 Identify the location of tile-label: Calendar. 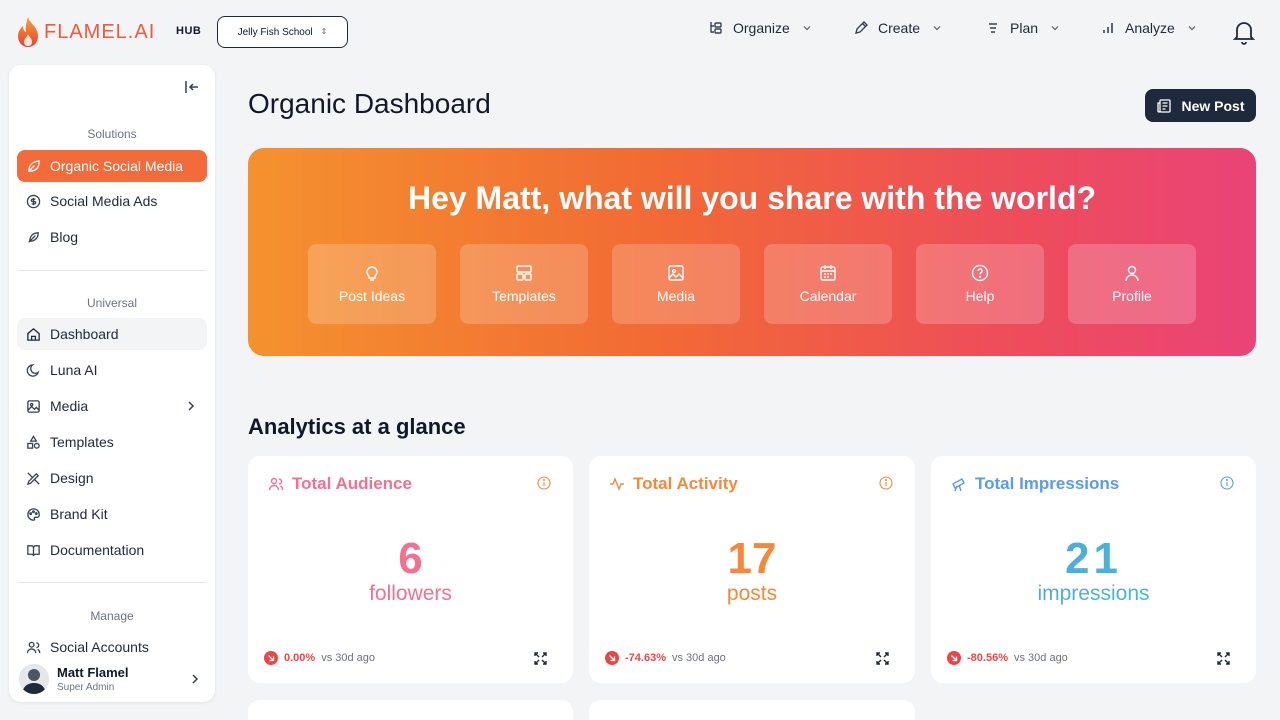
(828, 296).